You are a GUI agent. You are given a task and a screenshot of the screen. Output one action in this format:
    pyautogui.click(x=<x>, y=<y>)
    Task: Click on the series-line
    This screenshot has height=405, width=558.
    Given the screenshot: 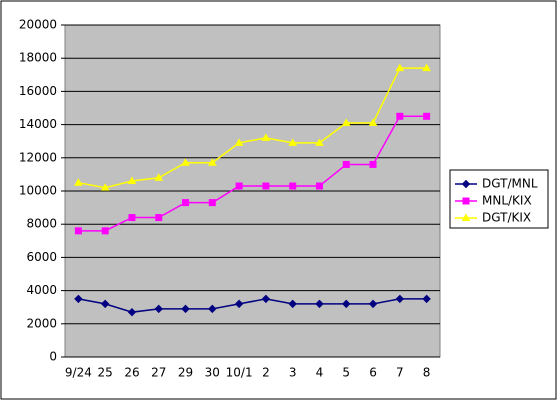 What is the action you would take?
    pyautogui.click(x=252, y=305)
    